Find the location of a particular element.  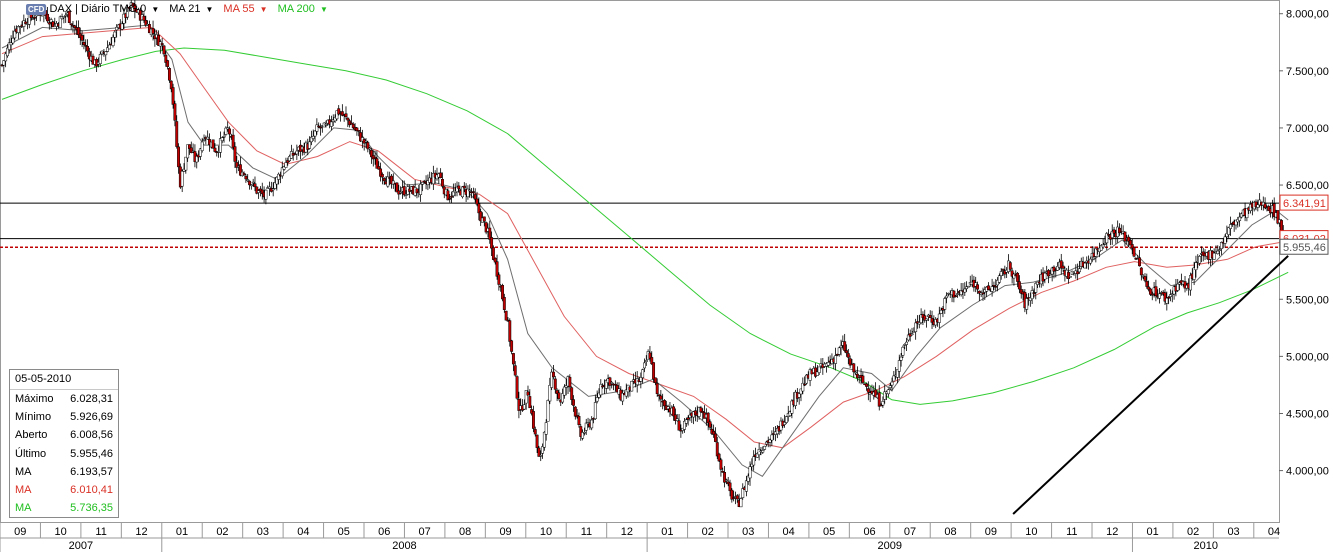

indicator-ma55: MA 55 ▼ is located at coordinates (245, 9).